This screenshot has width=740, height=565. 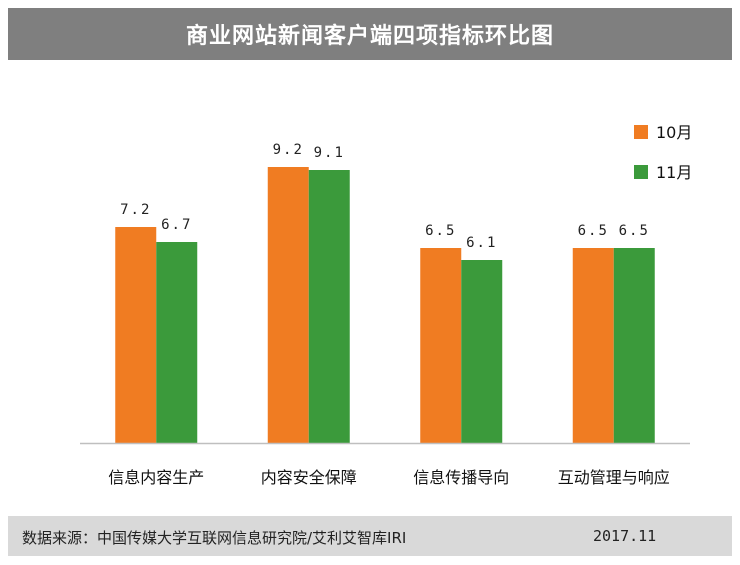 What do you see at coordinates (309, 477) in the screenshot?
I see `x-tick-label: 内容安全保障` at bounding box center [309, 477].